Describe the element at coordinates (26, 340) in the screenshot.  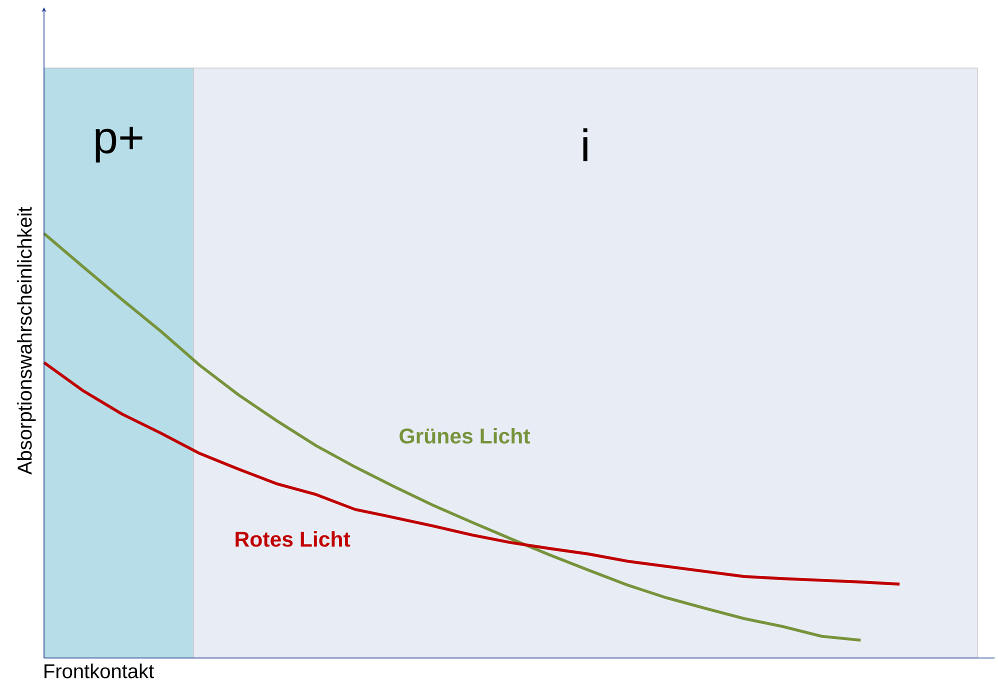
I see `y-axis-title: Absorptionswahrscheinlichkeit` at that location.